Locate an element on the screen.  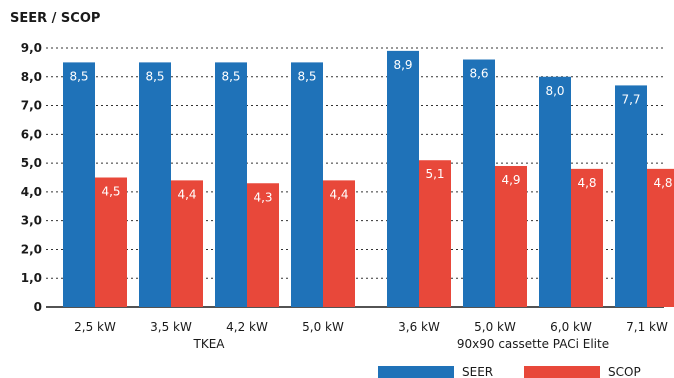
x-tick-label: 7,1 kW is located at coordinates (647, 327).